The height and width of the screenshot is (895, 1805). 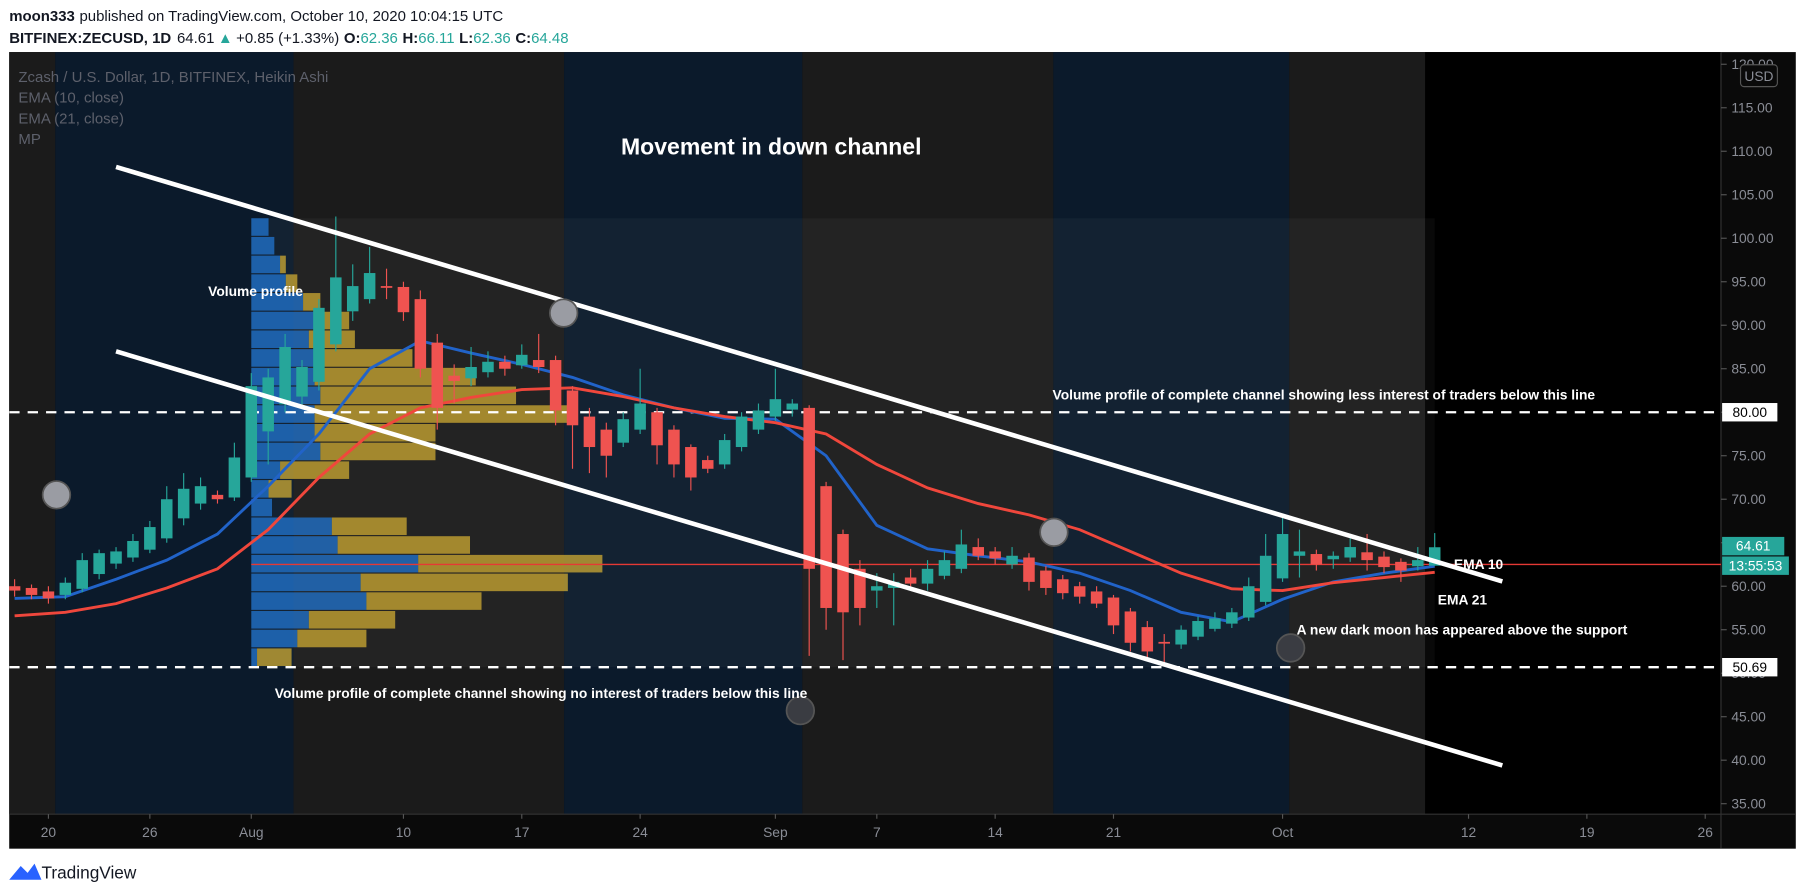 What do you see at coordinates (1753, 546) in the screenshot?
I see `last-price-box` at bounding box center [1753, 546].